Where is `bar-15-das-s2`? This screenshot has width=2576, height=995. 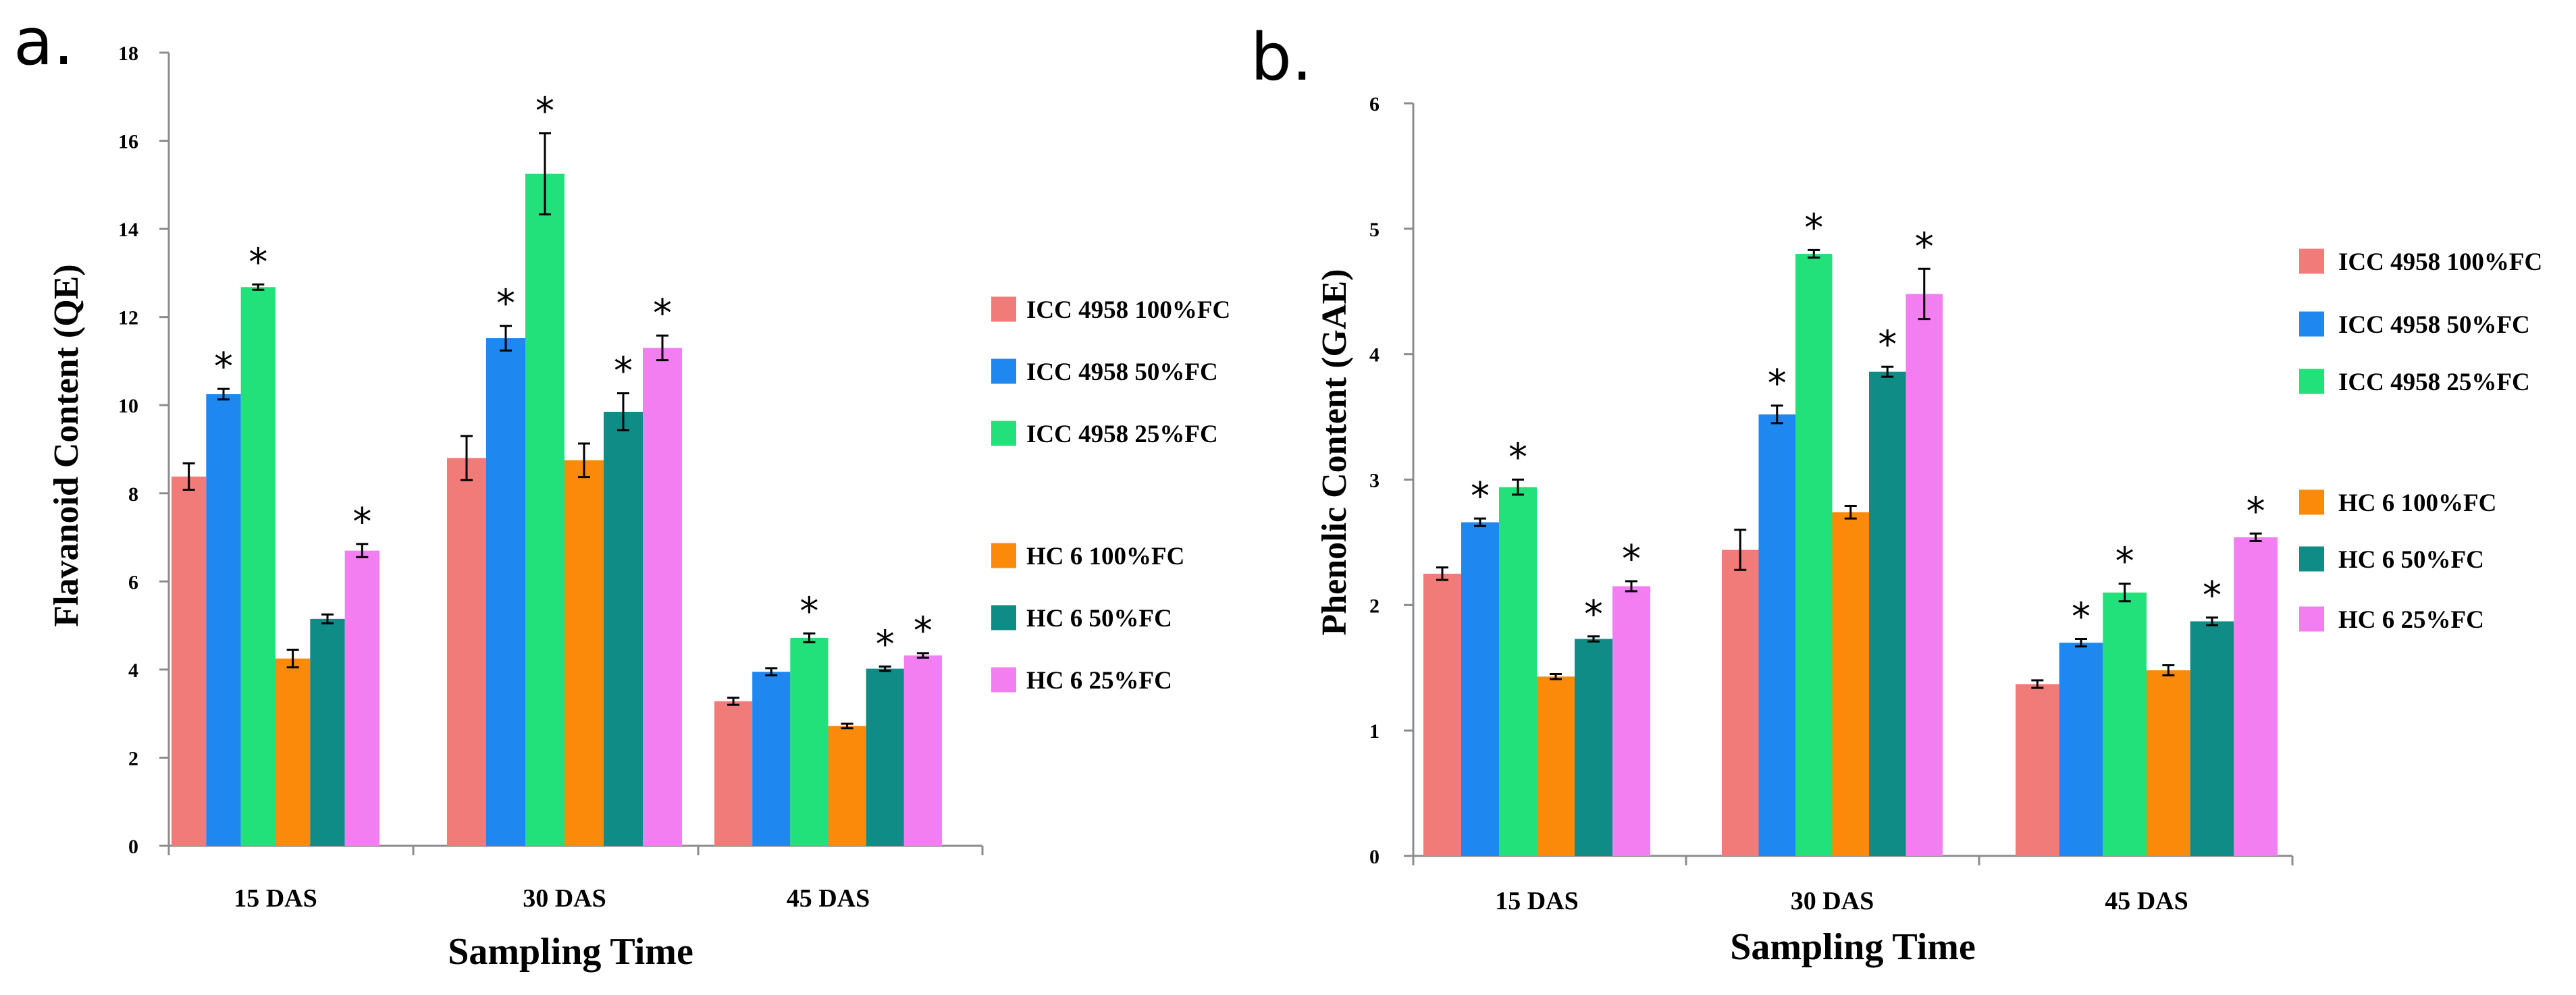
bar-15-das-s2 is located at coordinates (257, 566).